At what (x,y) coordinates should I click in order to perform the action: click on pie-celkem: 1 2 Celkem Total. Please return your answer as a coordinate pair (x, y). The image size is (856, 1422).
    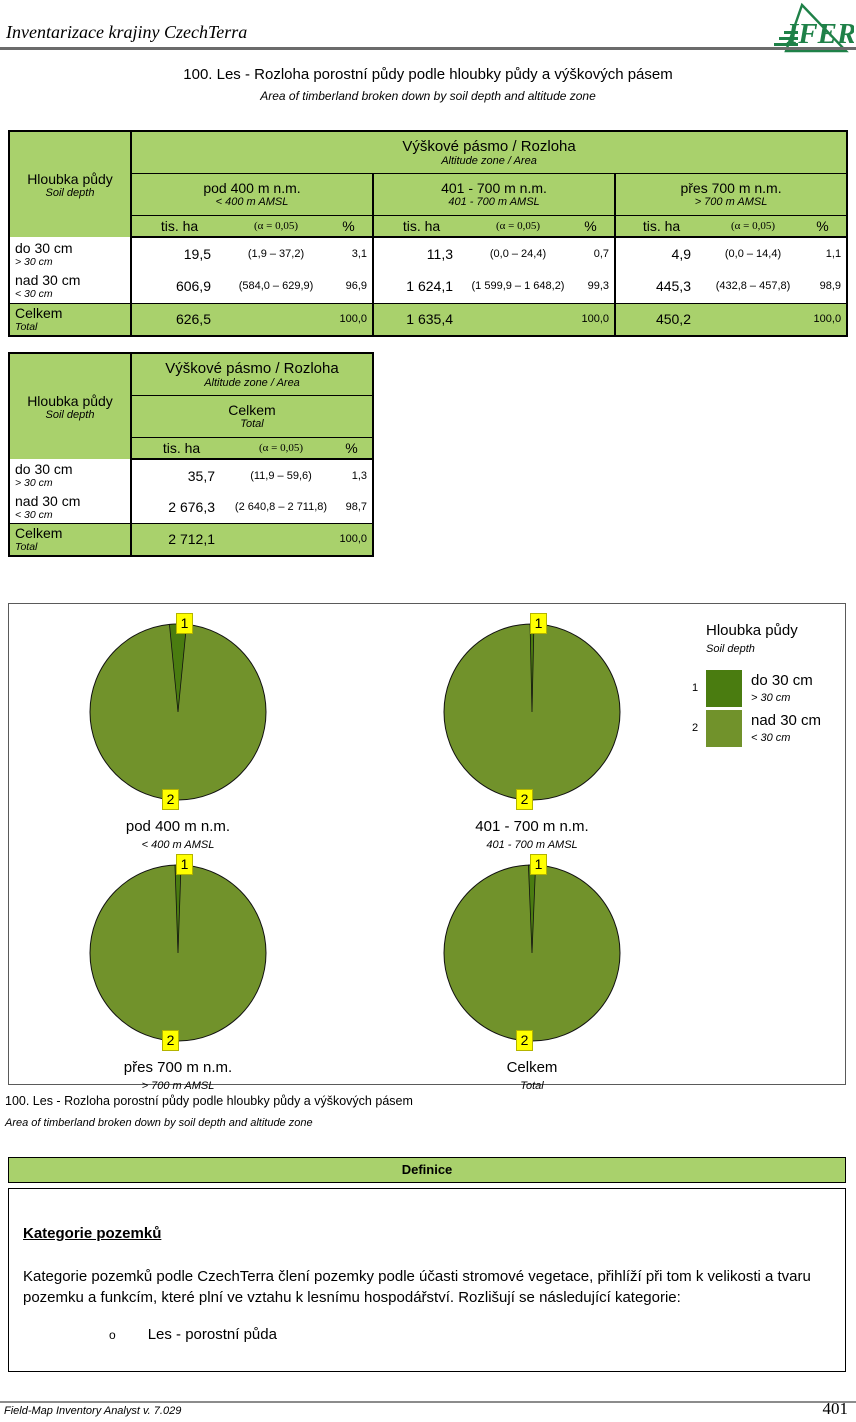
    Looking at the image, I should click on (532, 976).